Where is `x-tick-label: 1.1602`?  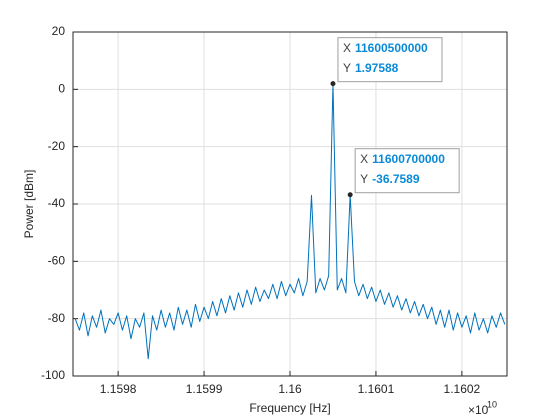 x-tick-label: 1.1602 is located at coordinates (462, 389).